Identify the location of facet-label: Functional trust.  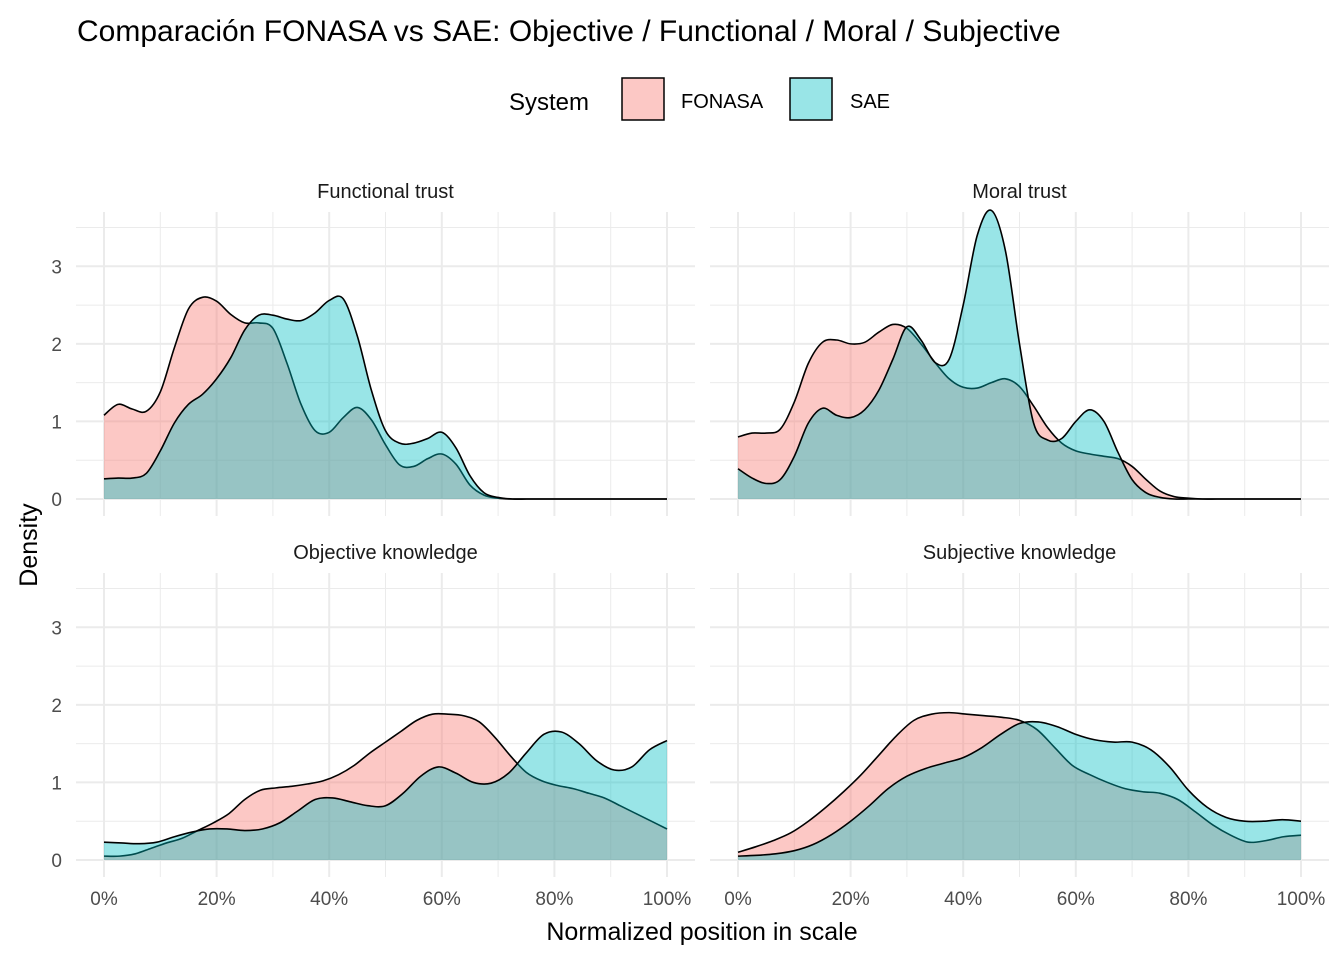
(385, 192).